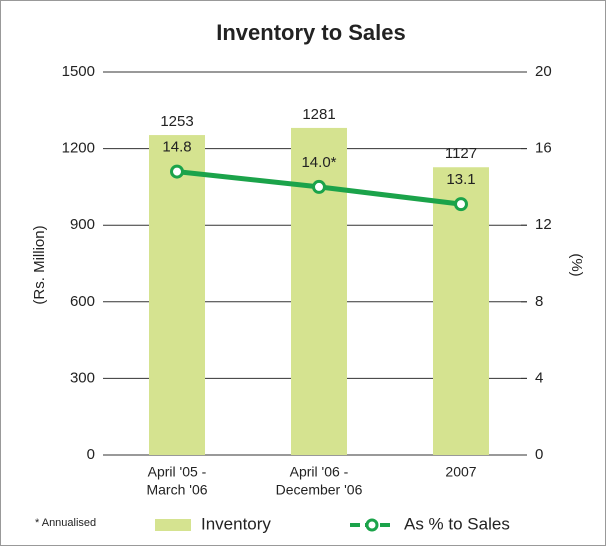  What do you see at coordinates (457, 523) in the screenshot?
I see `legend-label: As % to Sales` at bounding box center [457, 523].